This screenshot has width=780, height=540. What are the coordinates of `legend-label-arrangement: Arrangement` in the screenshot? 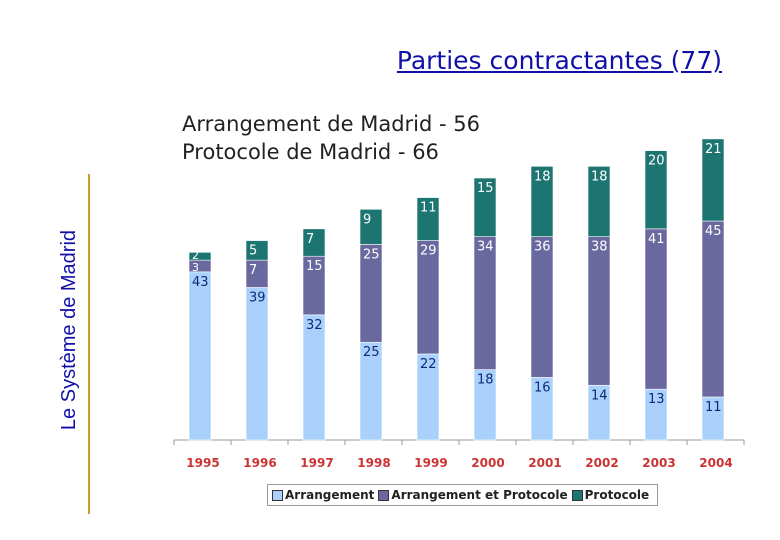 It's located at (330, 495).